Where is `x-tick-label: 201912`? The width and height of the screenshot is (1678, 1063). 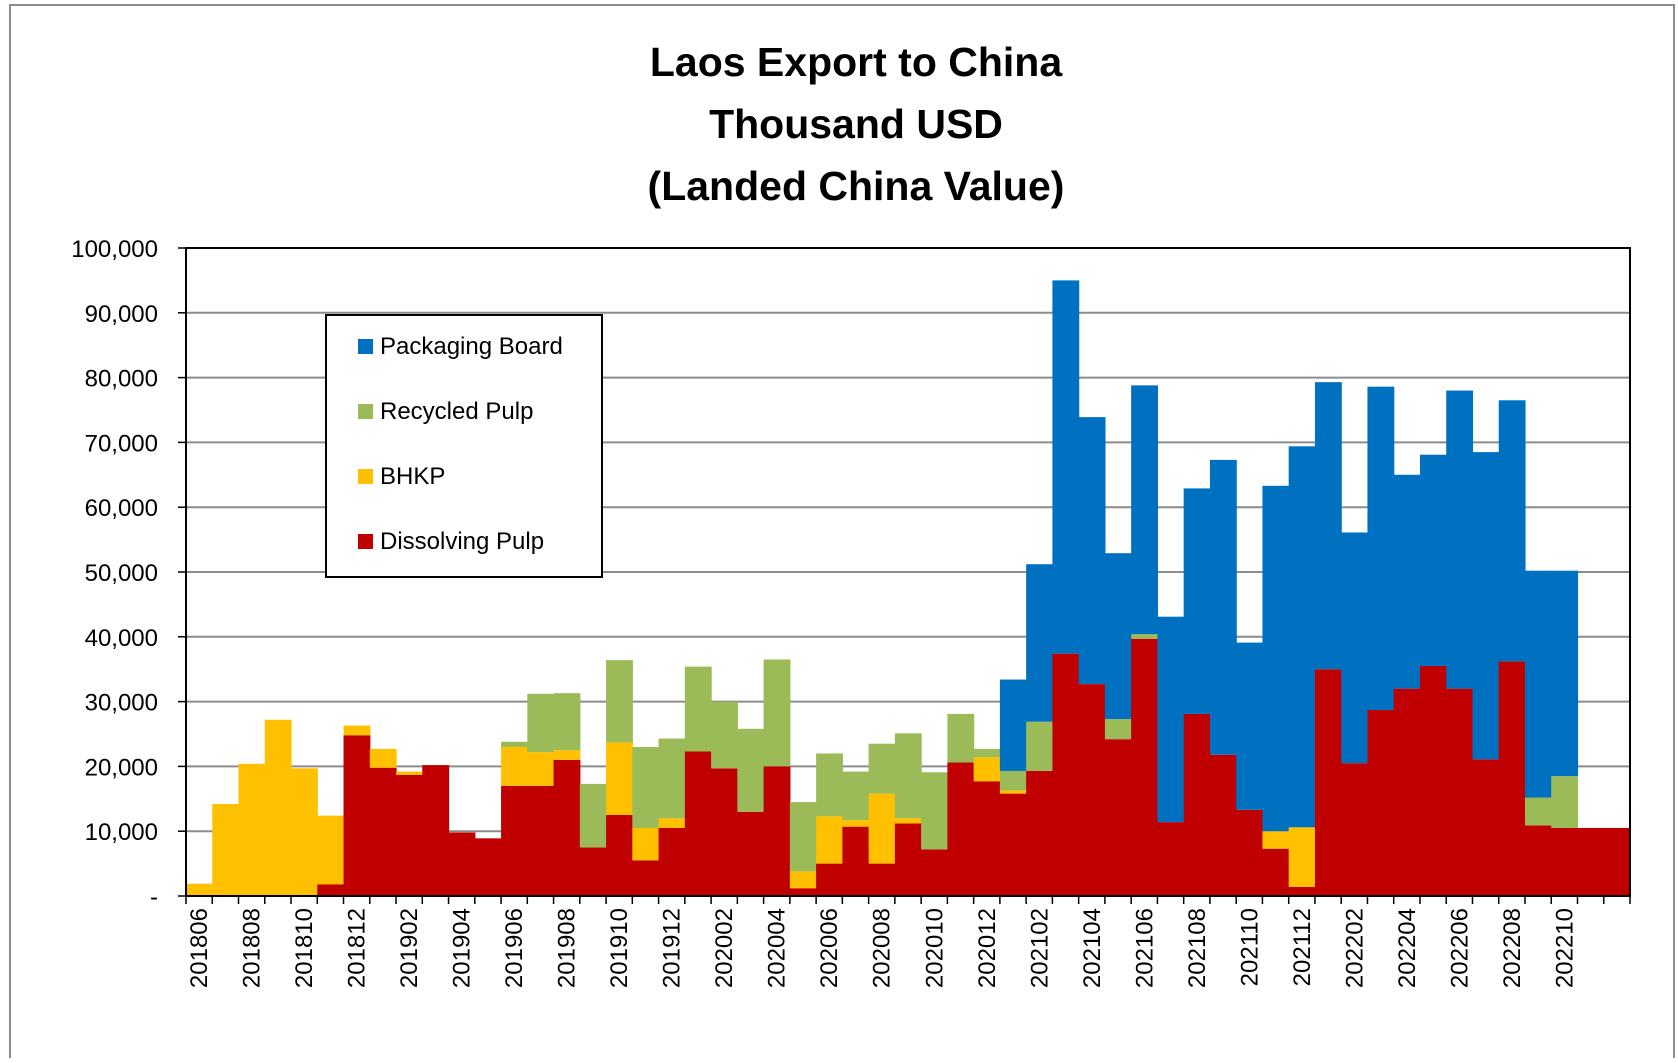 x-tick-label: 201912 is located at coordinates (672, 948).